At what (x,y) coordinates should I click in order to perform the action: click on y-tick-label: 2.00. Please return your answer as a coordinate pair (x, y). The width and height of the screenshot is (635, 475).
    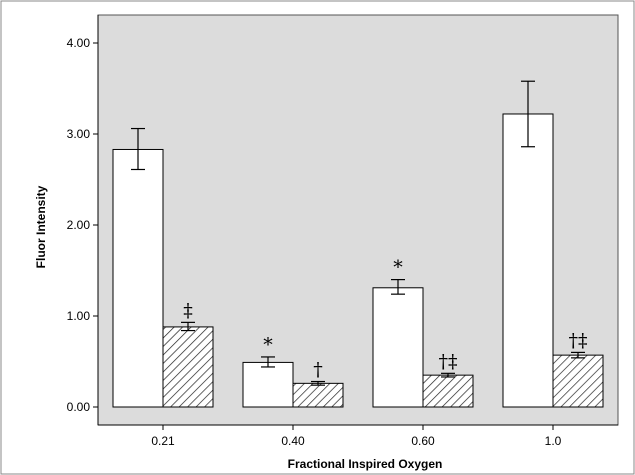
    Looking at the image, I should click on (79, 225).